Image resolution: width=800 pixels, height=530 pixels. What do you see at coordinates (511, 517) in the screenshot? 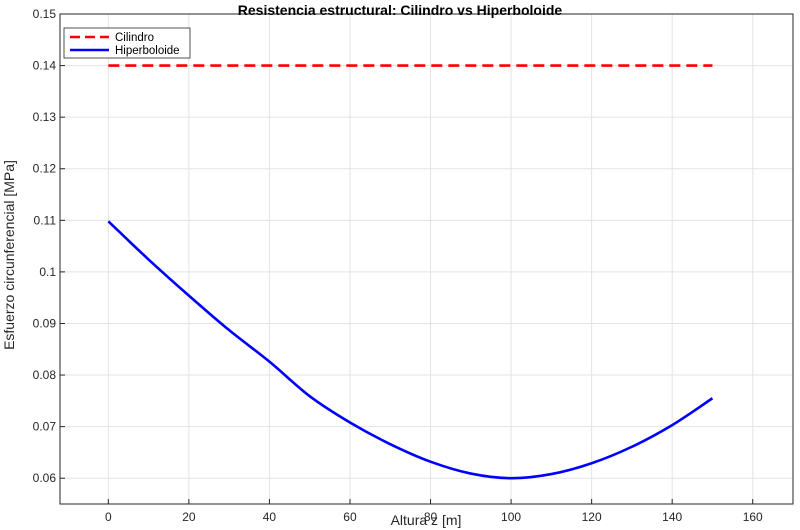
I see `x-tick-label: 100` at bounding box center [511, 517].